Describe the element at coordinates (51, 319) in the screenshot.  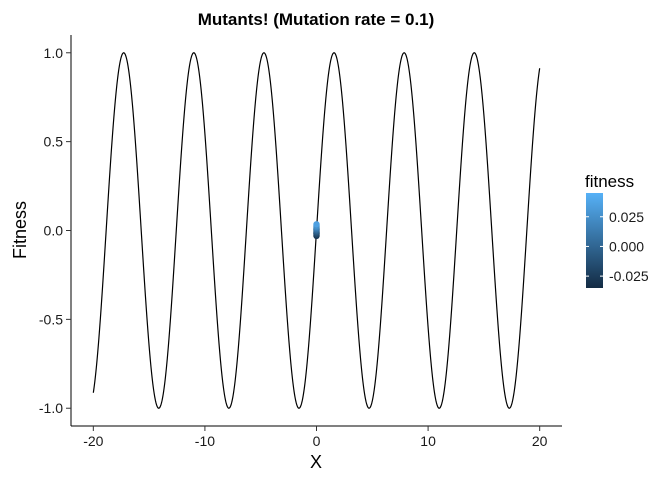
I see `y-tick-label: -0.5` at that location.